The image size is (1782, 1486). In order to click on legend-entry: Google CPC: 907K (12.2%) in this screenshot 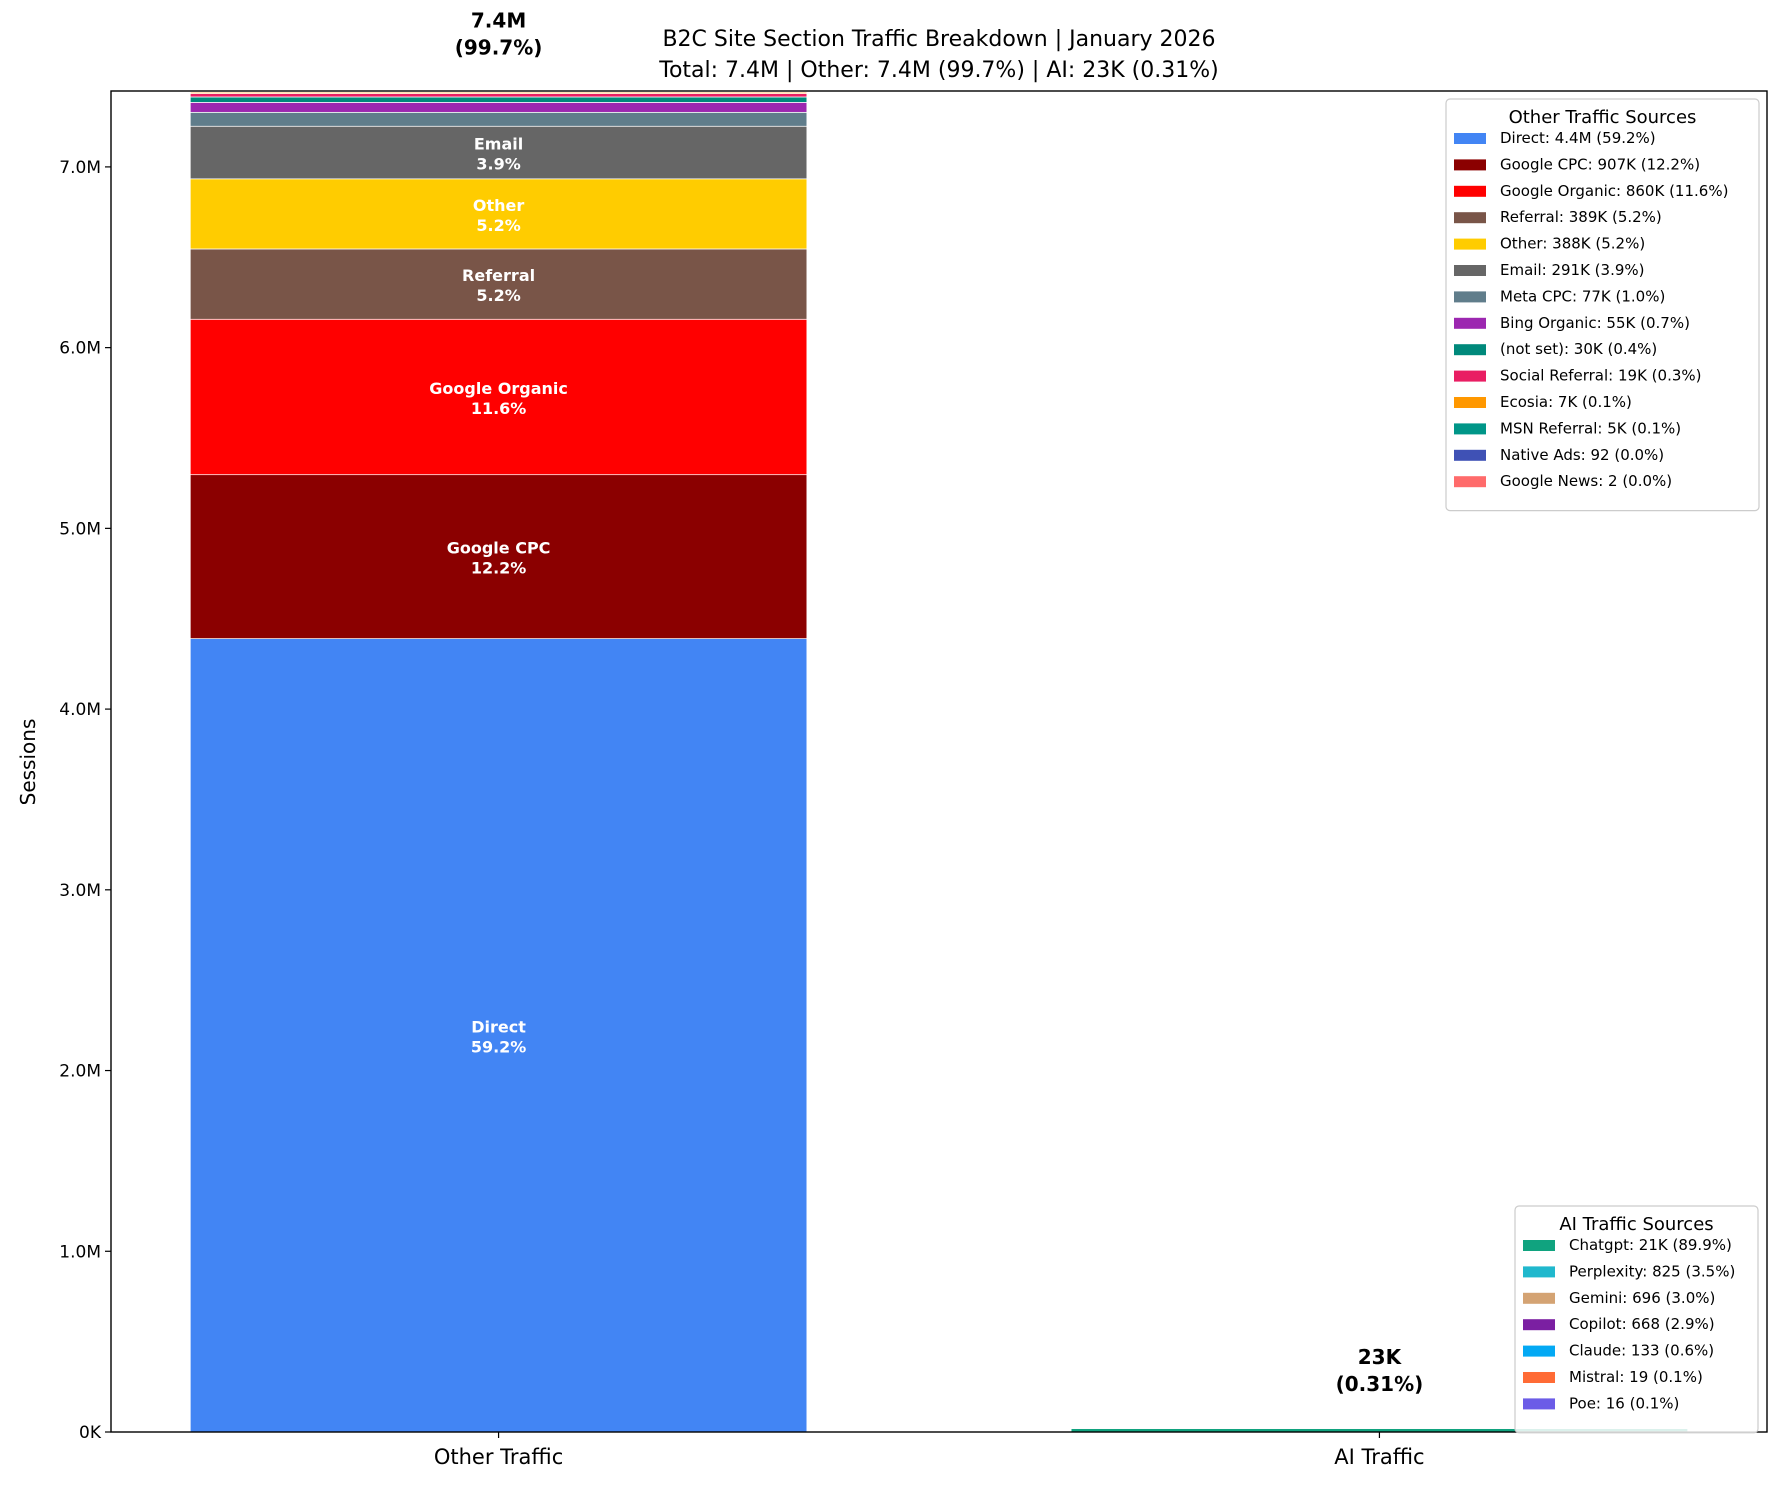, I will do `click(1600, 164)`.